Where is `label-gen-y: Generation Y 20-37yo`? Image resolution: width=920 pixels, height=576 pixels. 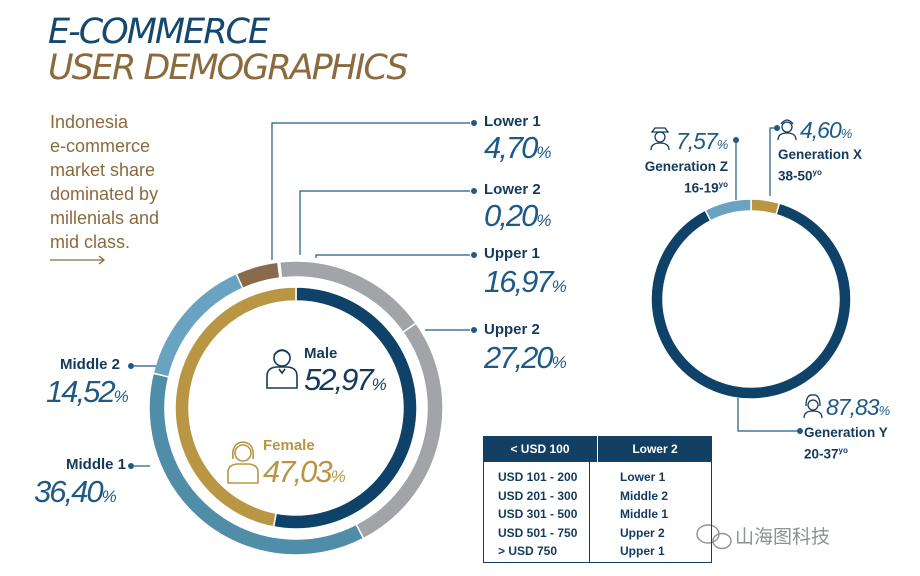 label-gen-y: Generation Y 20-37yo is located at coordinates (846, 443).